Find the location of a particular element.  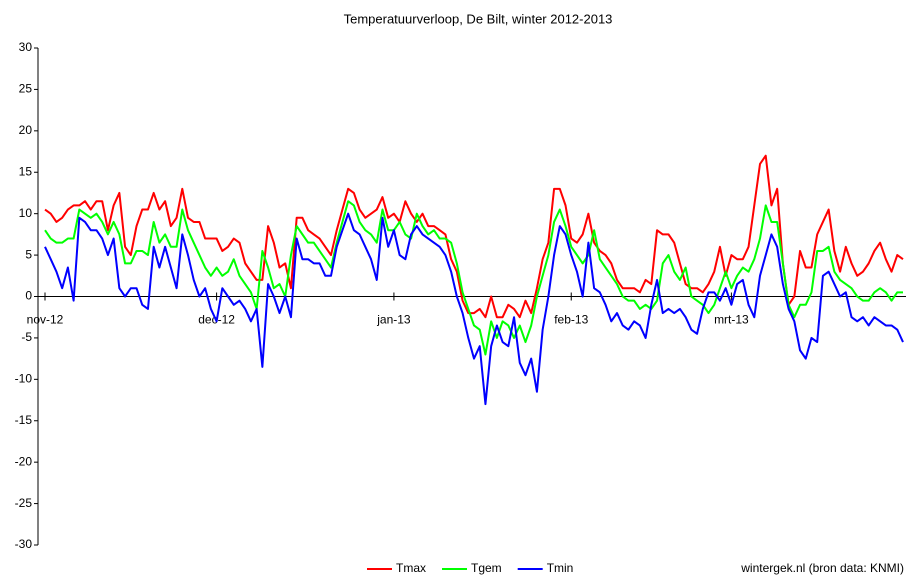

y-tick-label: 15 is located at coordinates (26, 171).